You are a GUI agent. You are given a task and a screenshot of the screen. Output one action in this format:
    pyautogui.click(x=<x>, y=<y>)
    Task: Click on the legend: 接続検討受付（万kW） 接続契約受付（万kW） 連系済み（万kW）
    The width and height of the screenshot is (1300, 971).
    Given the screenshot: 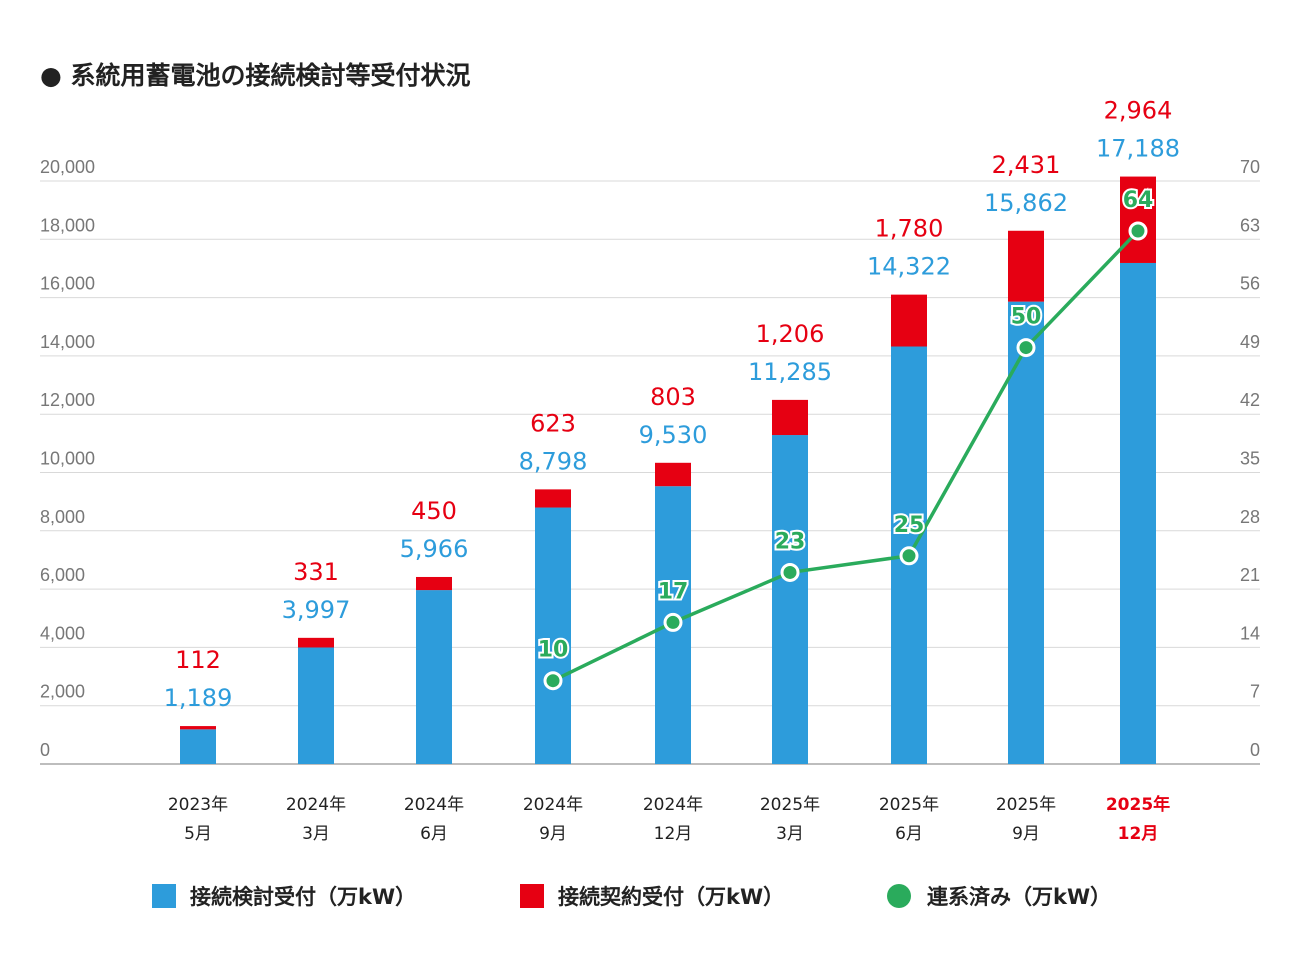 What is the action you would take?
    pyautogui.click(x=631, y=896)
    